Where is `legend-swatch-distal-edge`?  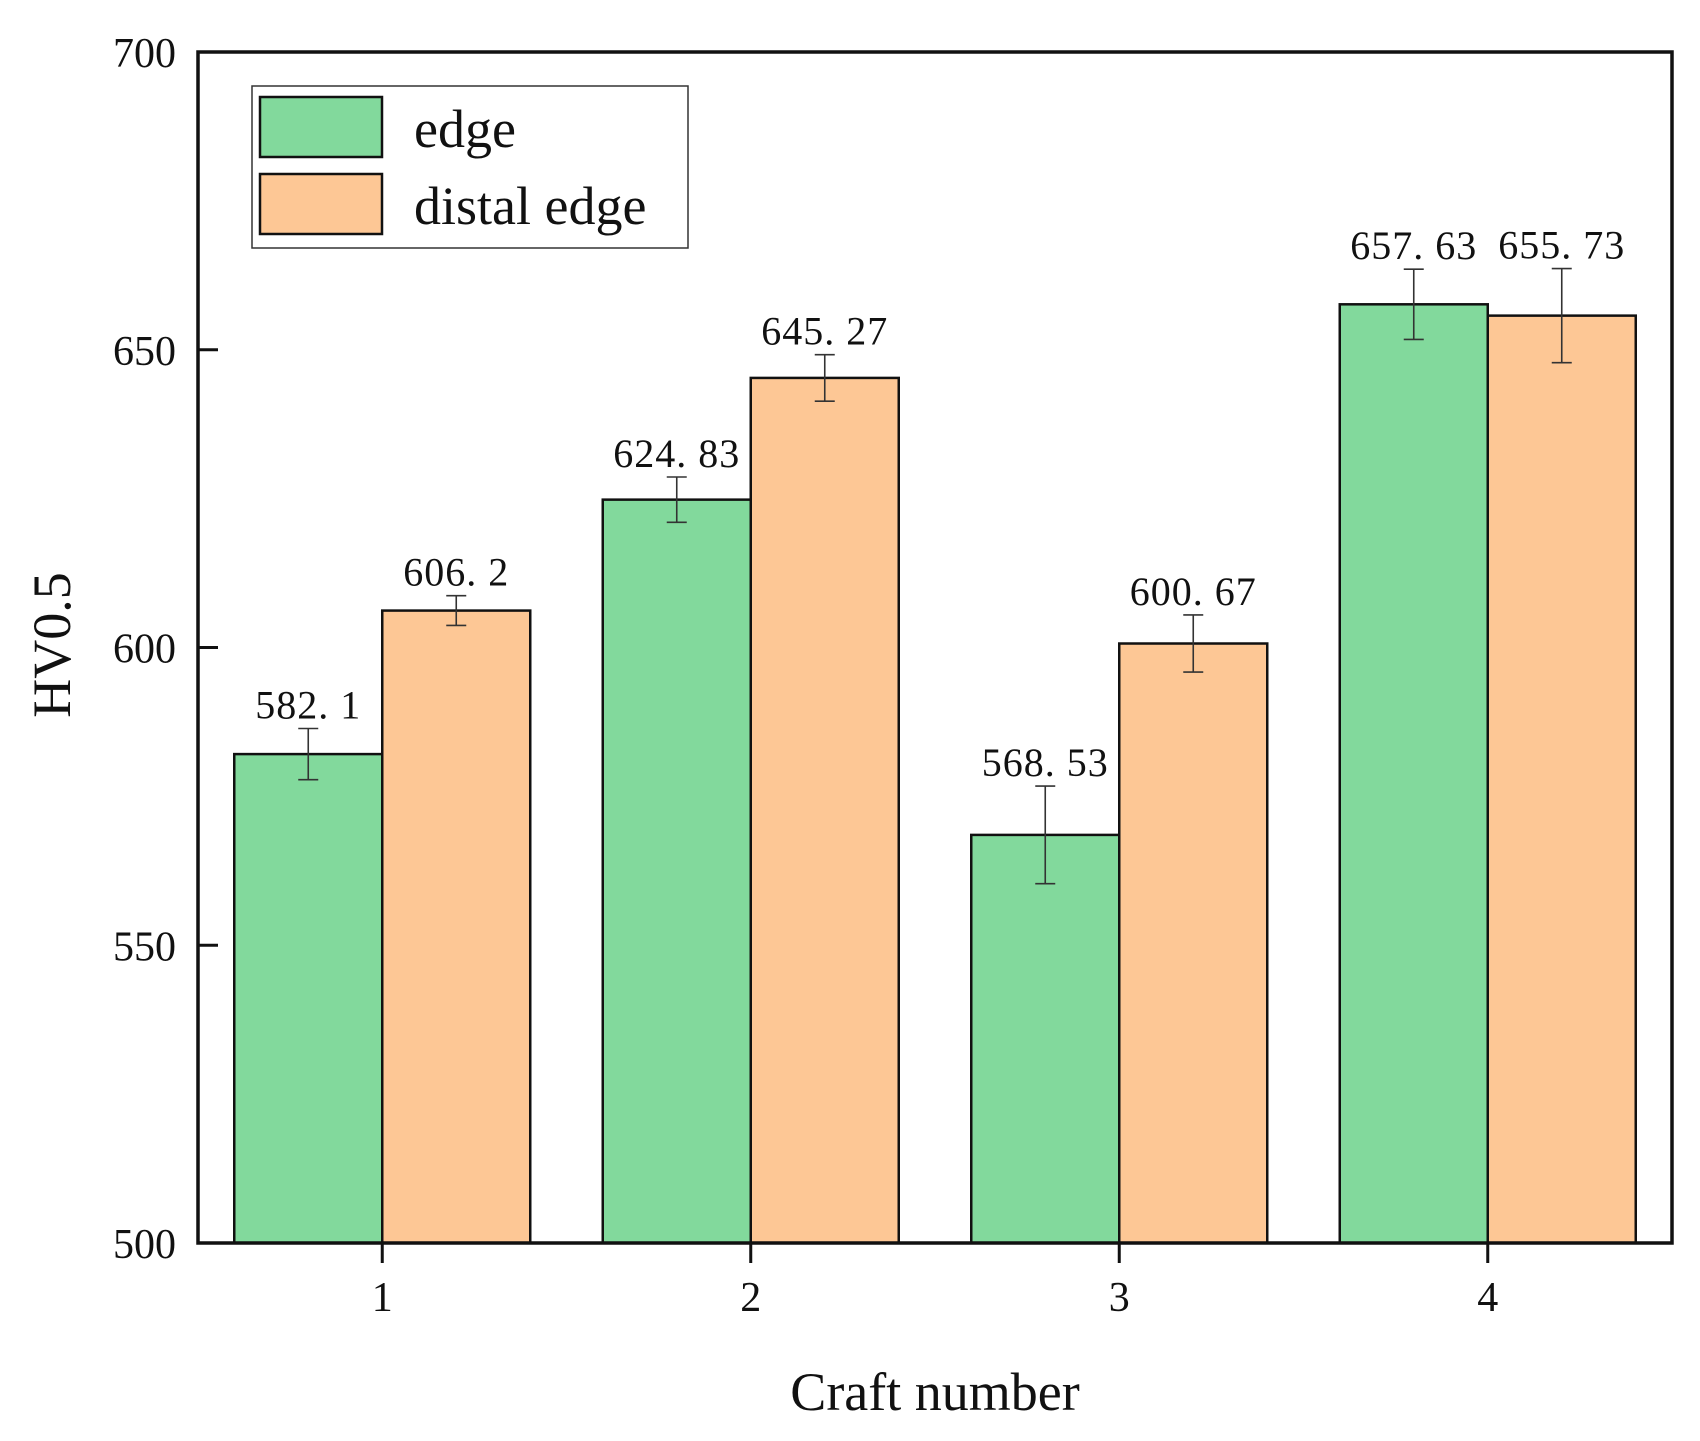 legend-swatch-distal-edge is located at coordinates (321, 204).